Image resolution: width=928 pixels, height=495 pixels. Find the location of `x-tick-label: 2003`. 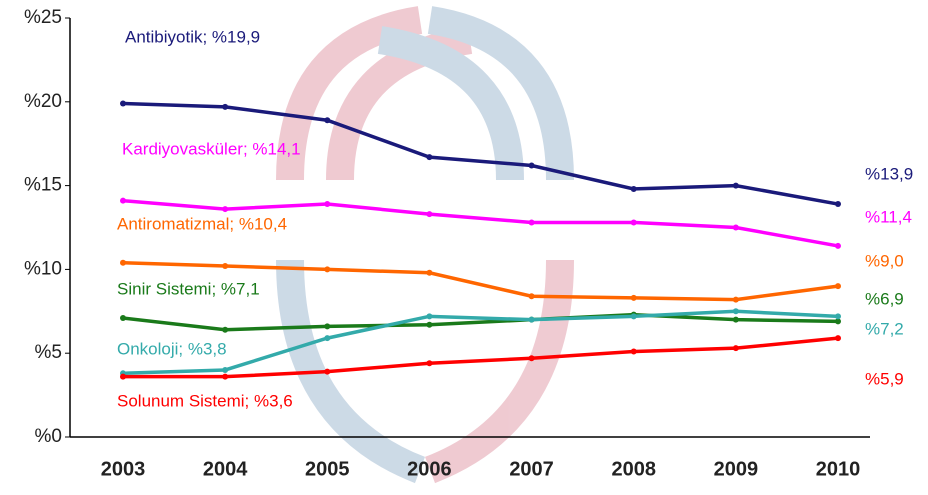

x-tick-label: 2003 is located at coordinates (123, 469).